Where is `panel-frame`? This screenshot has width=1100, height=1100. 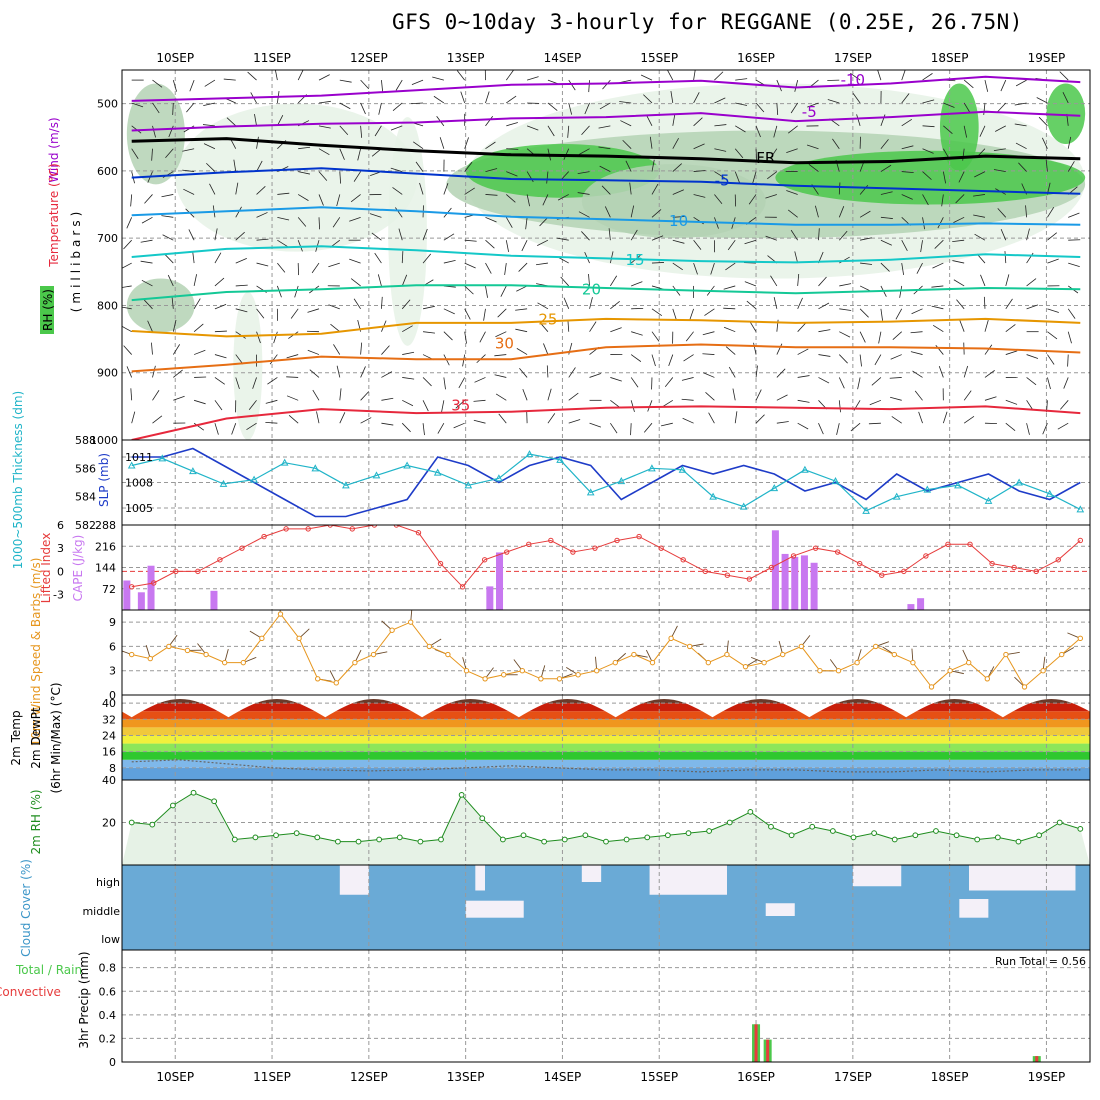
panel-frame is located at coordinates (606, 652).